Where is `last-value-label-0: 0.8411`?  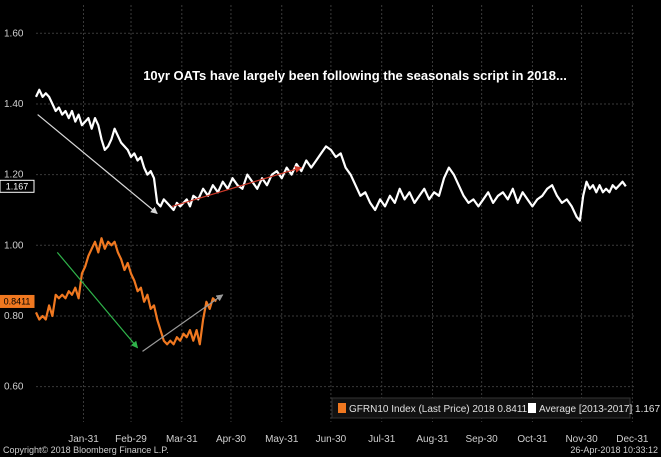
last-value-label-0: 0.8411 is located at coordinates (17, 301).